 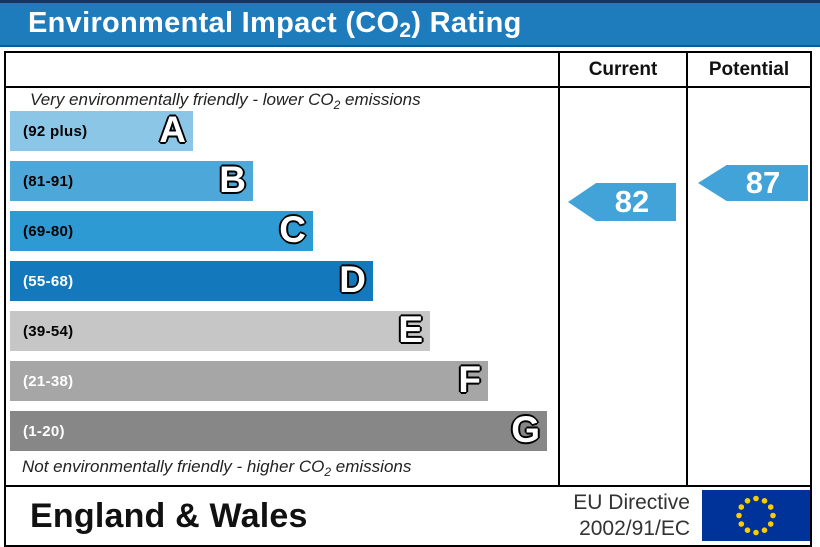 What do you see at coordinates (623, 70) in the screenshot?
I see `current-column-header: Current` at bounding box center [623, 70].